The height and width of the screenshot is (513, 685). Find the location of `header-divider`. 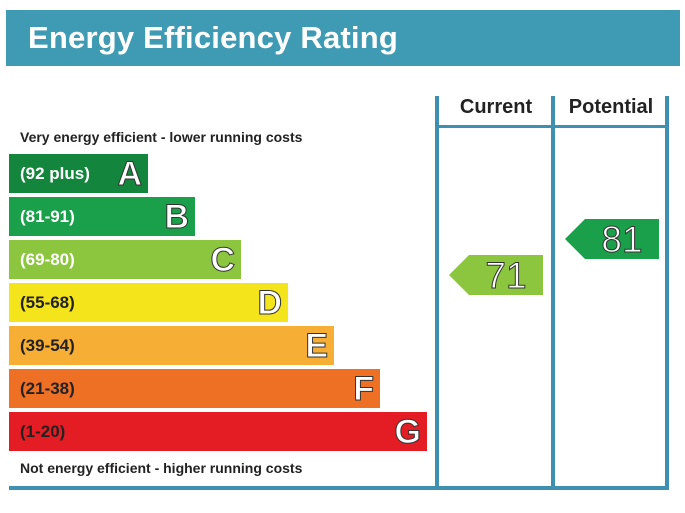

header-divider is located at coordinates (553, 126).